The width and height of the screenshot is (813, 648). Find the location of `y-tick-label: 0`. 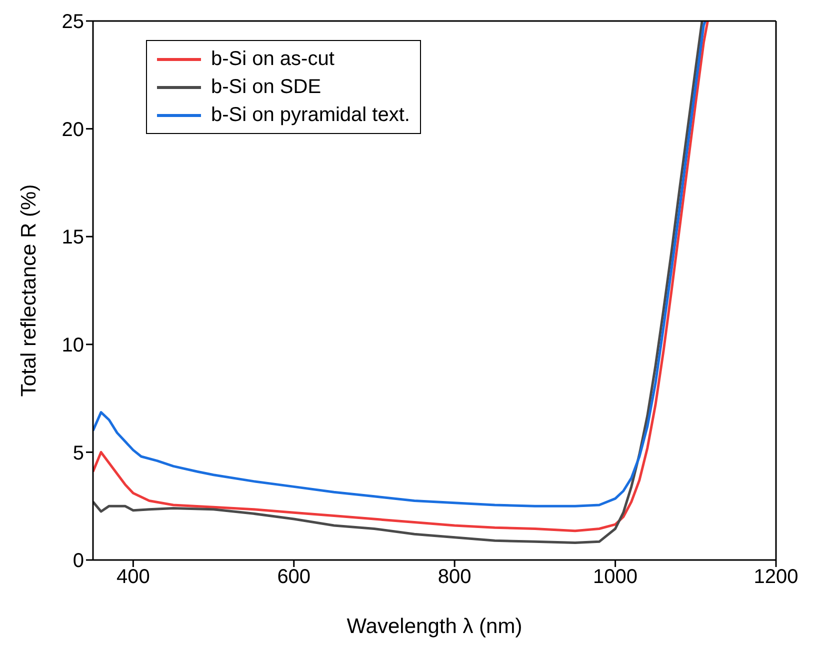

y-tick-label: 0 is located at coordinates (78, 561).